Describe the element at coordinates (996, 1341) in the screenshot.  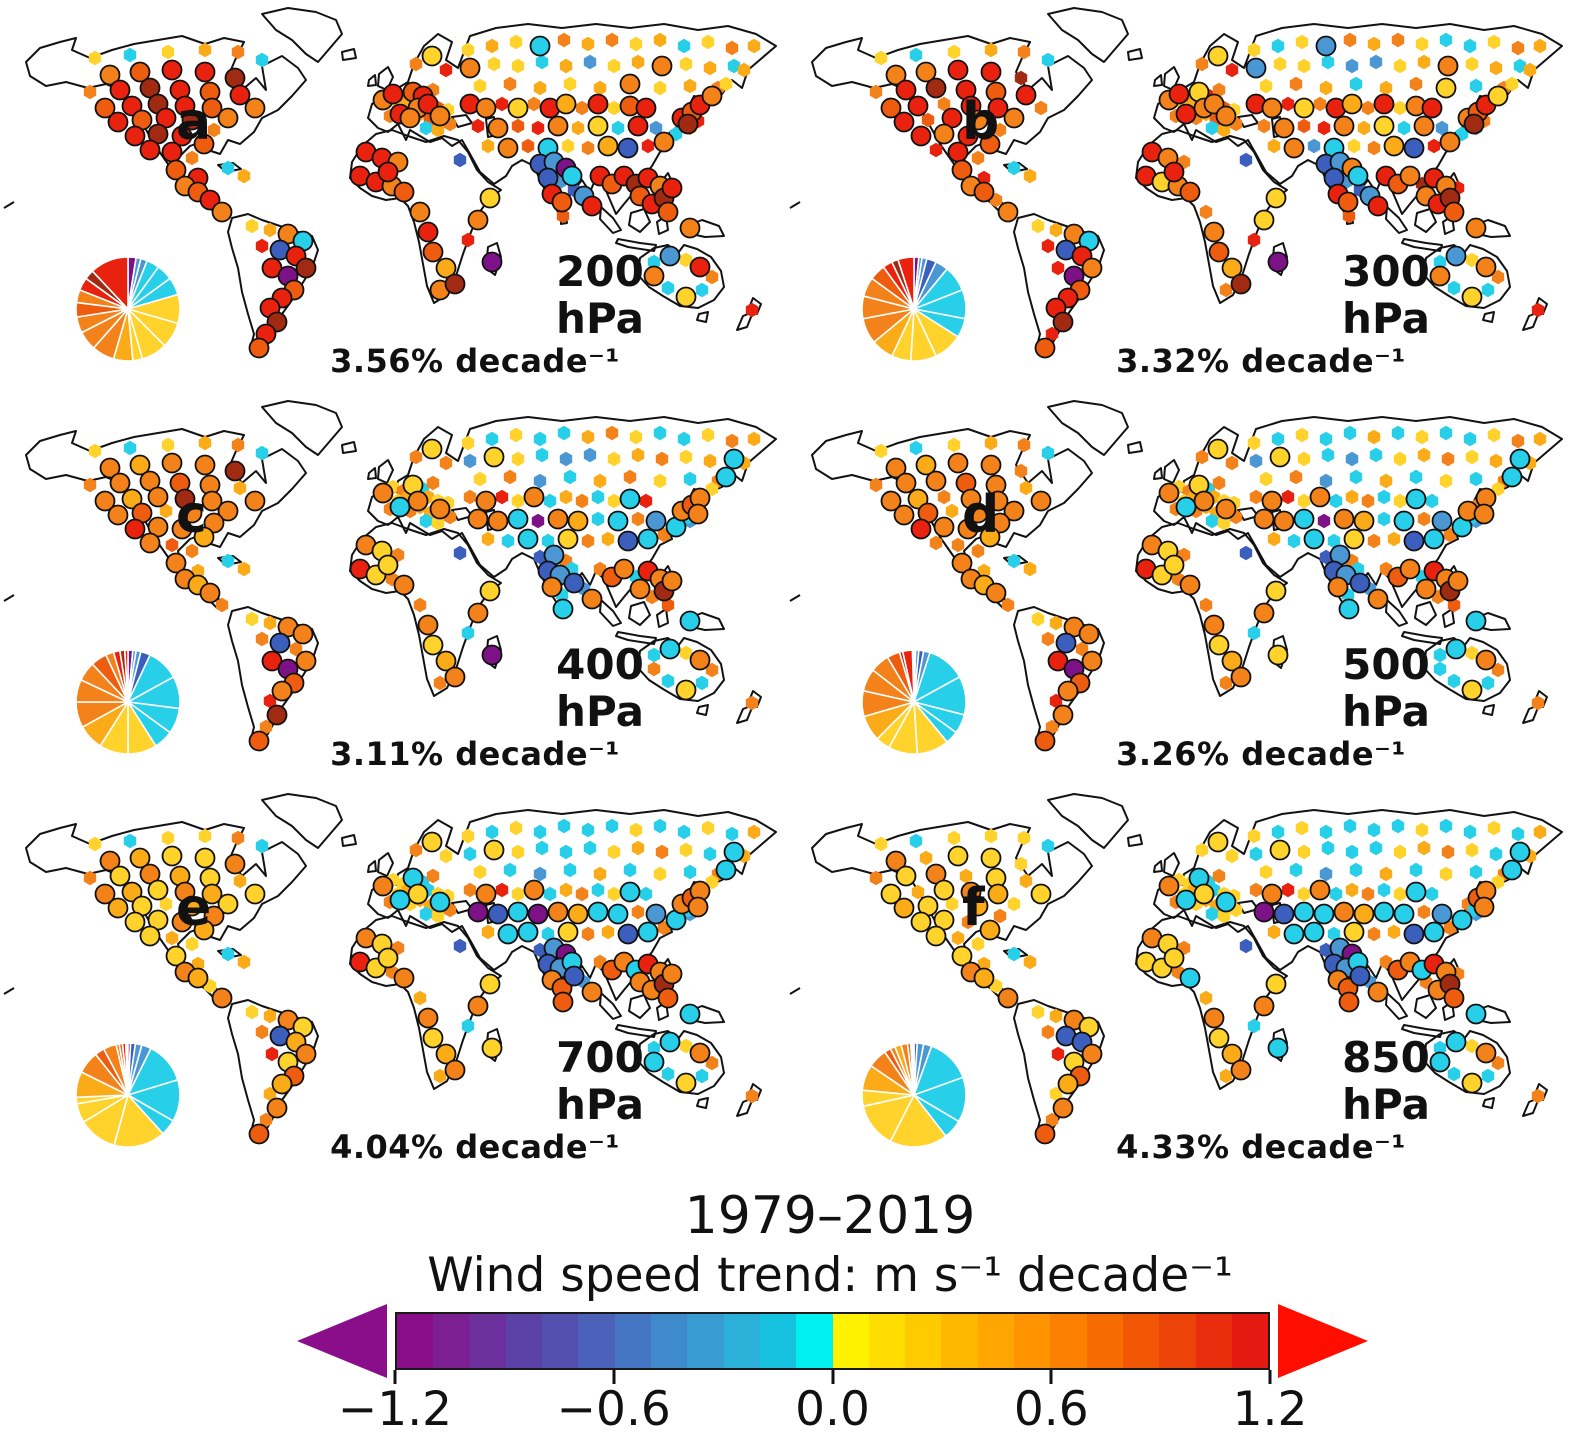
I see `colorbar-segment` at that location.